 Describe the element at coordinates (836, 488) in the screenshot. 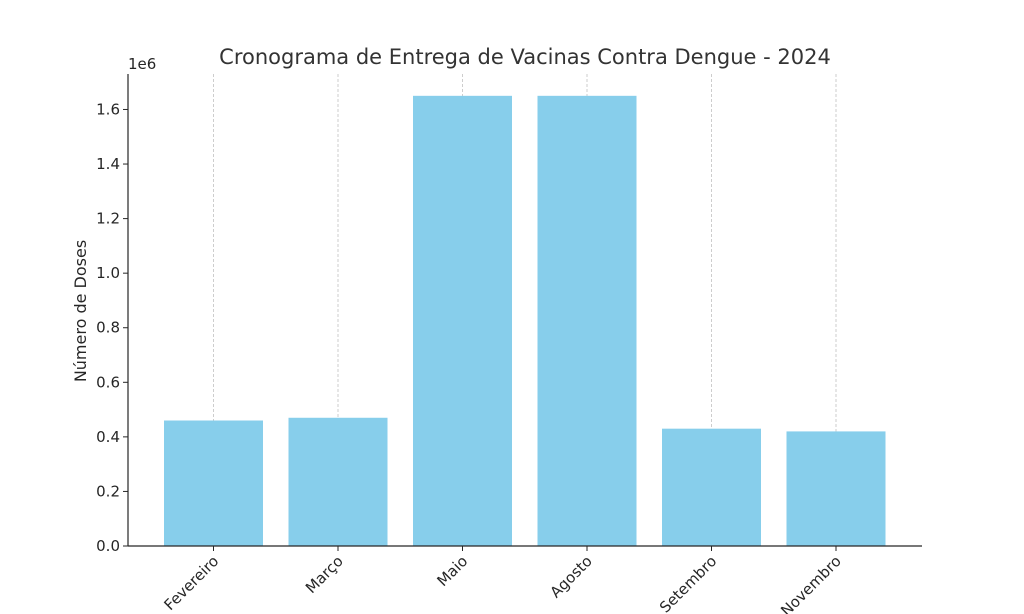

I see `bar-novembro` at that location.